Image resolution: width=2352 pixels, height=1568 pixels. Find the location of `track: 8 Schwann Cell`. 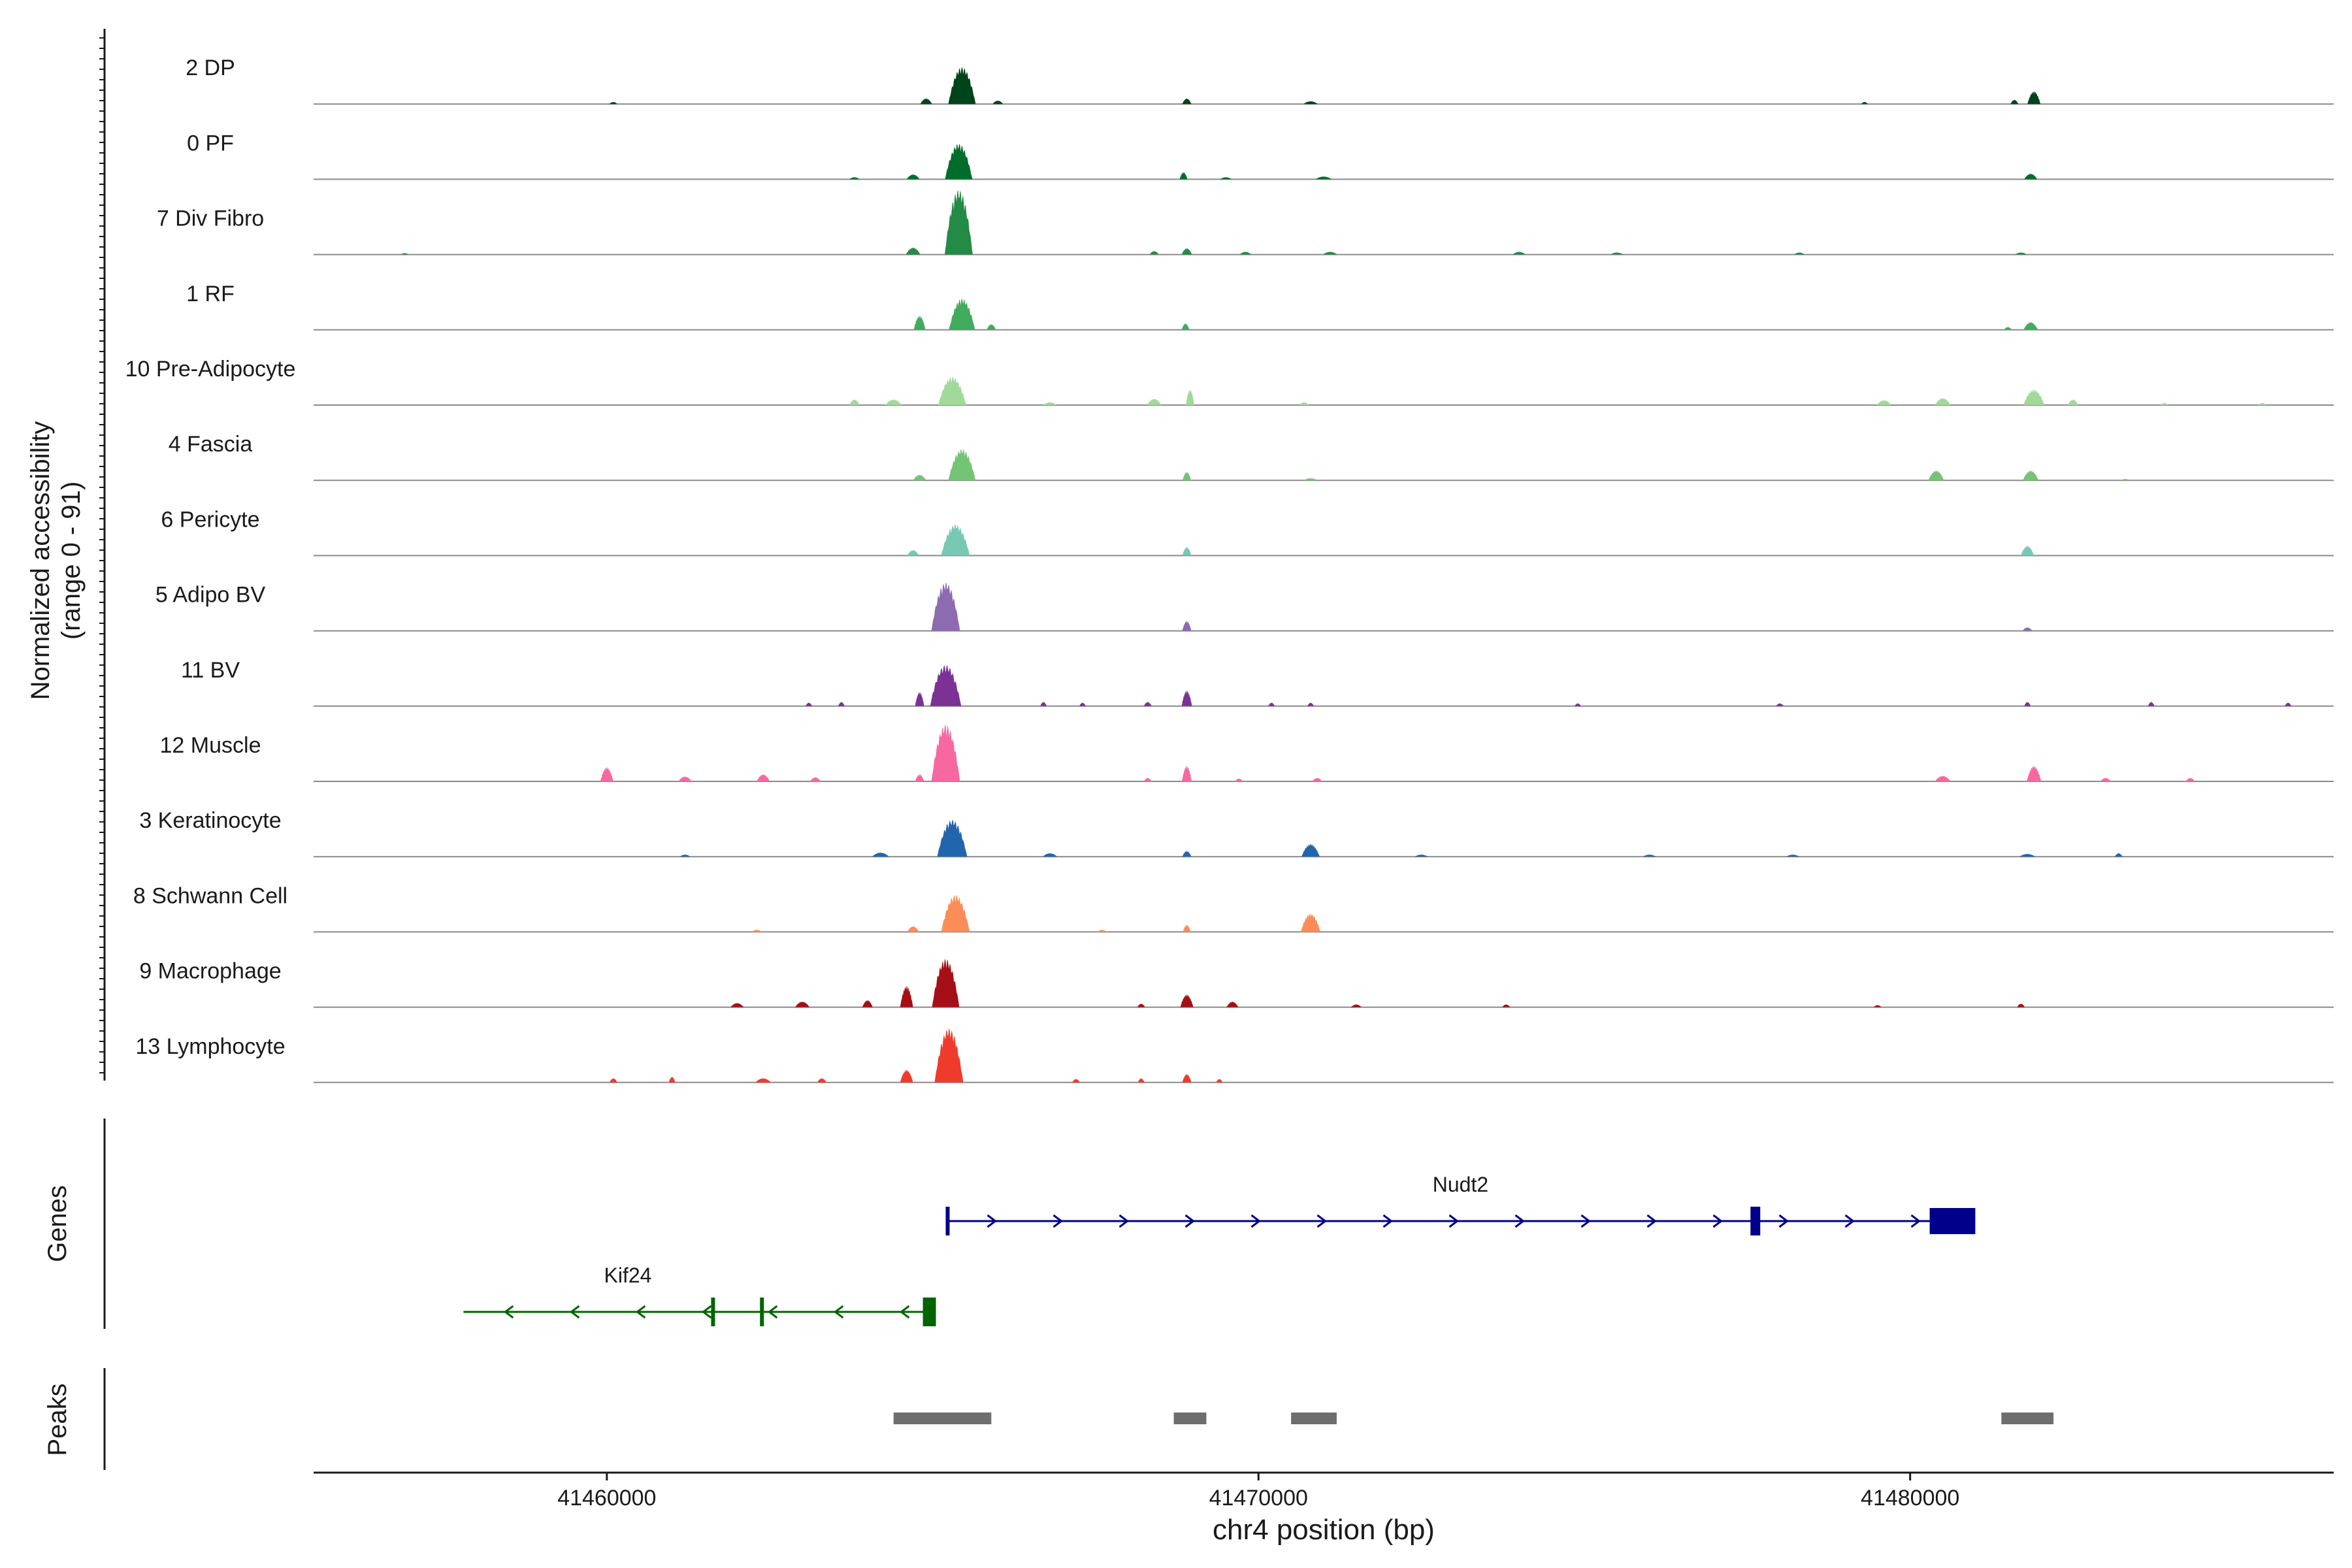

track: 8 Schwann Cell is located at coordinates (1233, 908).